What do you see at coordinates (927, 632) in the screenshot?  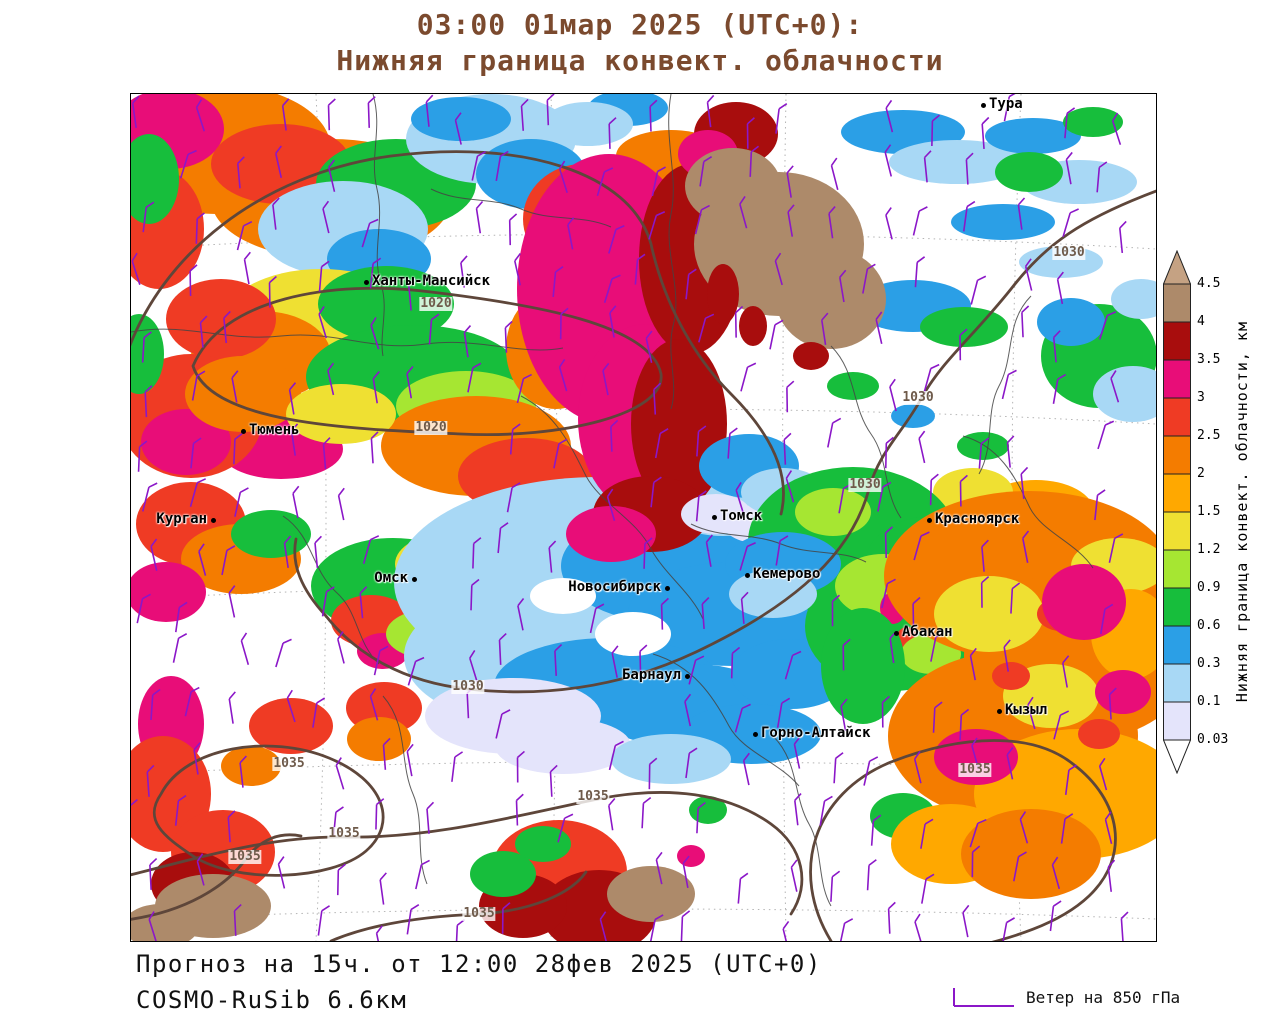 I see `city-label: Абакан` at bounding box center [927, 632].